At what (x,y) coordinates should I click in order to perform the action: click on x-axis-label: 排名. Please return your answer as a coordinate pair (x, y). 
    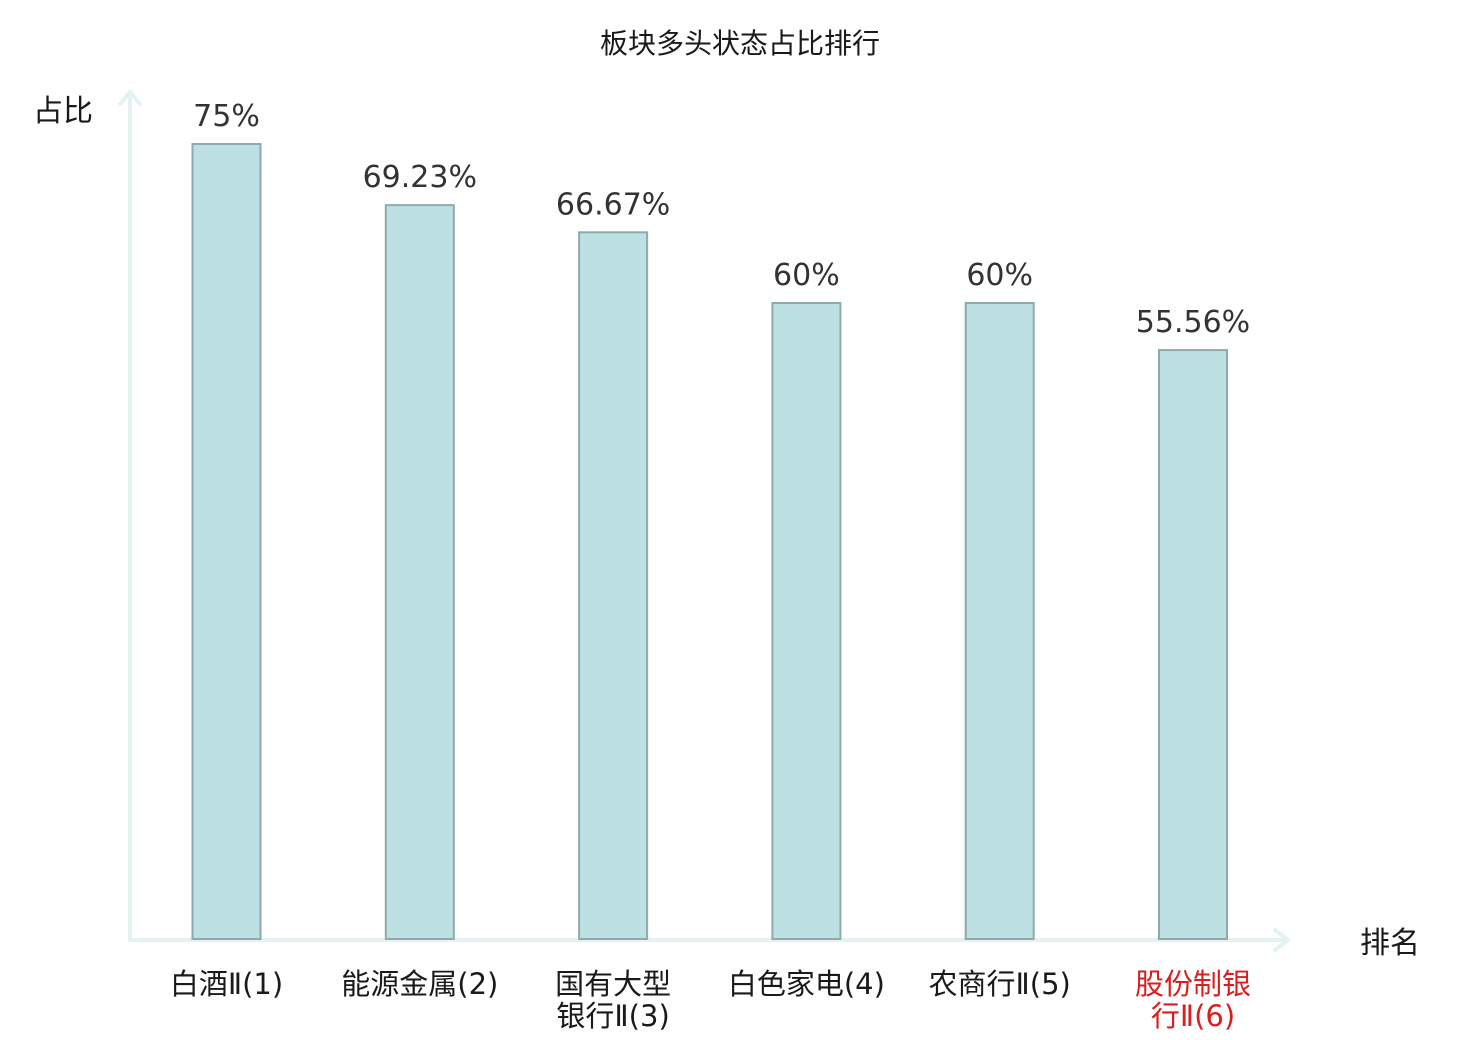
    Looking at the image, I should click on (1390, 943).